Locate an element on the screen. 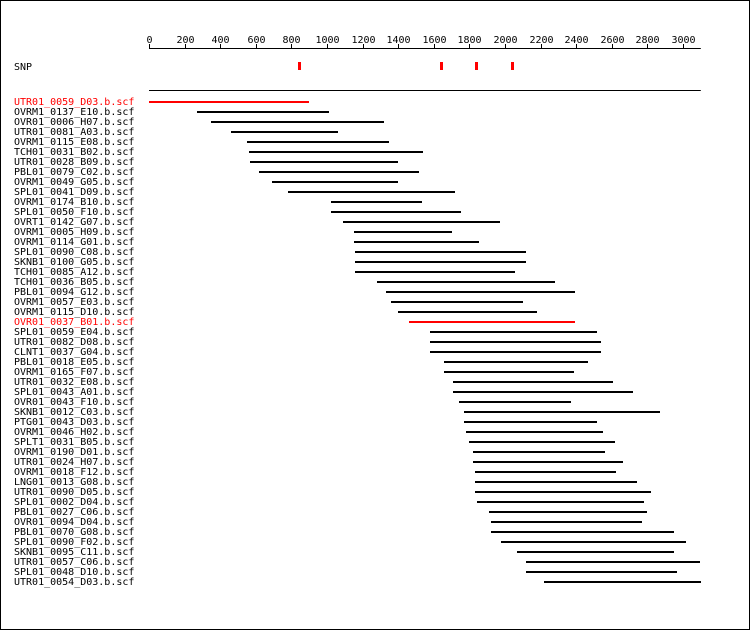 The image size is (750, 634). axis-tick-label: 1400 is located at coordinates (398, 40).